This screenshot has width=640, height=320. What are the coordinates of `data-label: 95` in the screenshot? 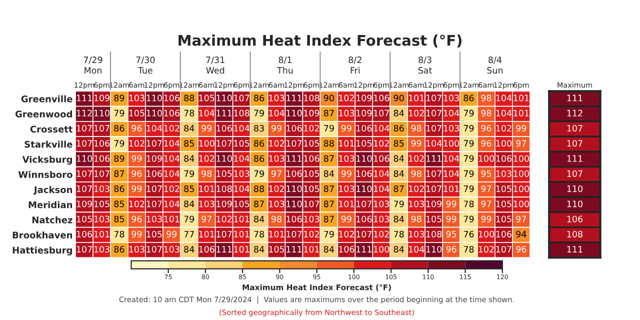 It's located at (486, 173).